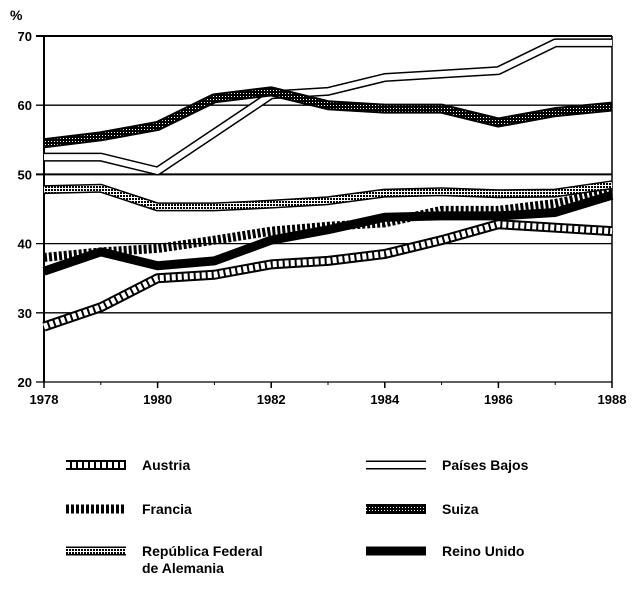 The image size is (640, 589). Describe the element at coordinates (328, 117) in the screenshot. I see `series-suiza` at that location.